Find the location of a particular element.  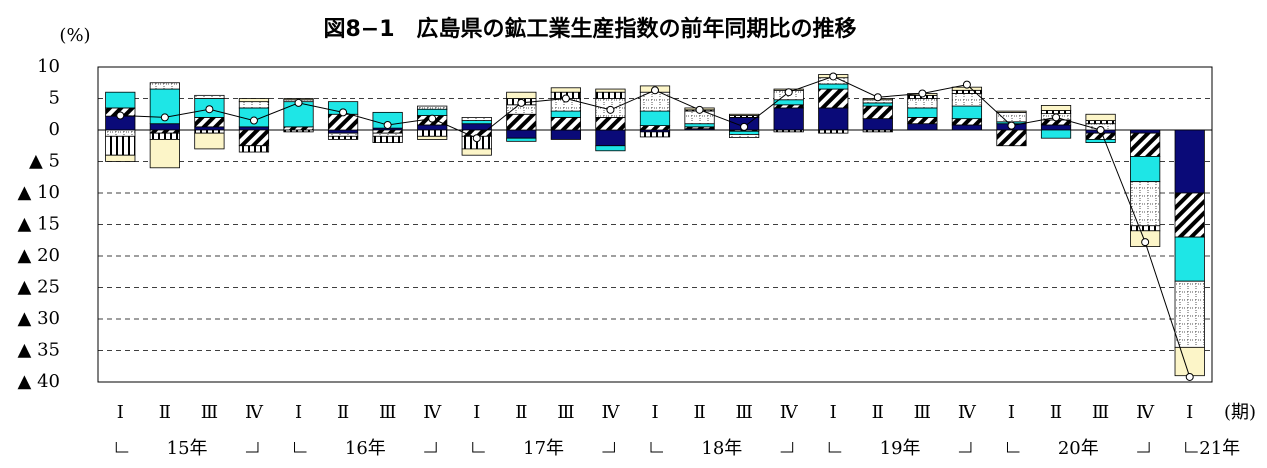

y-tick-label: ▲ 5 is located at coordinates (44, 161).